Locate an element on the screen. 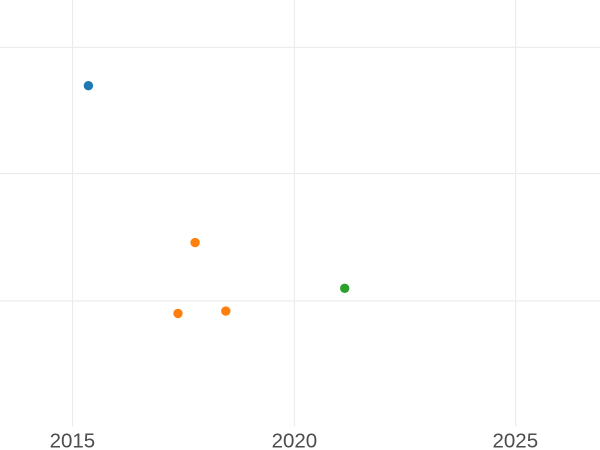  svg-text: 2020 is located at coordinates (295, 440).